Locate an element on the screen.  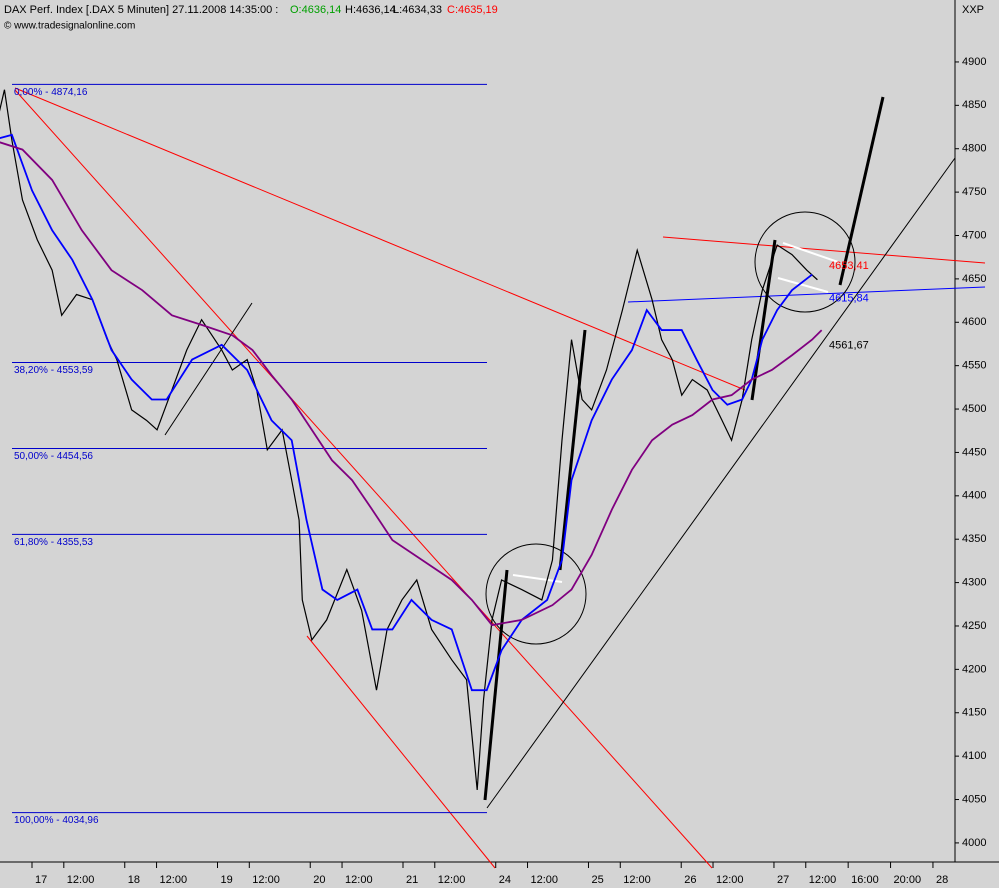
x-tick-label: 19 is located at coordinates (226, 880).